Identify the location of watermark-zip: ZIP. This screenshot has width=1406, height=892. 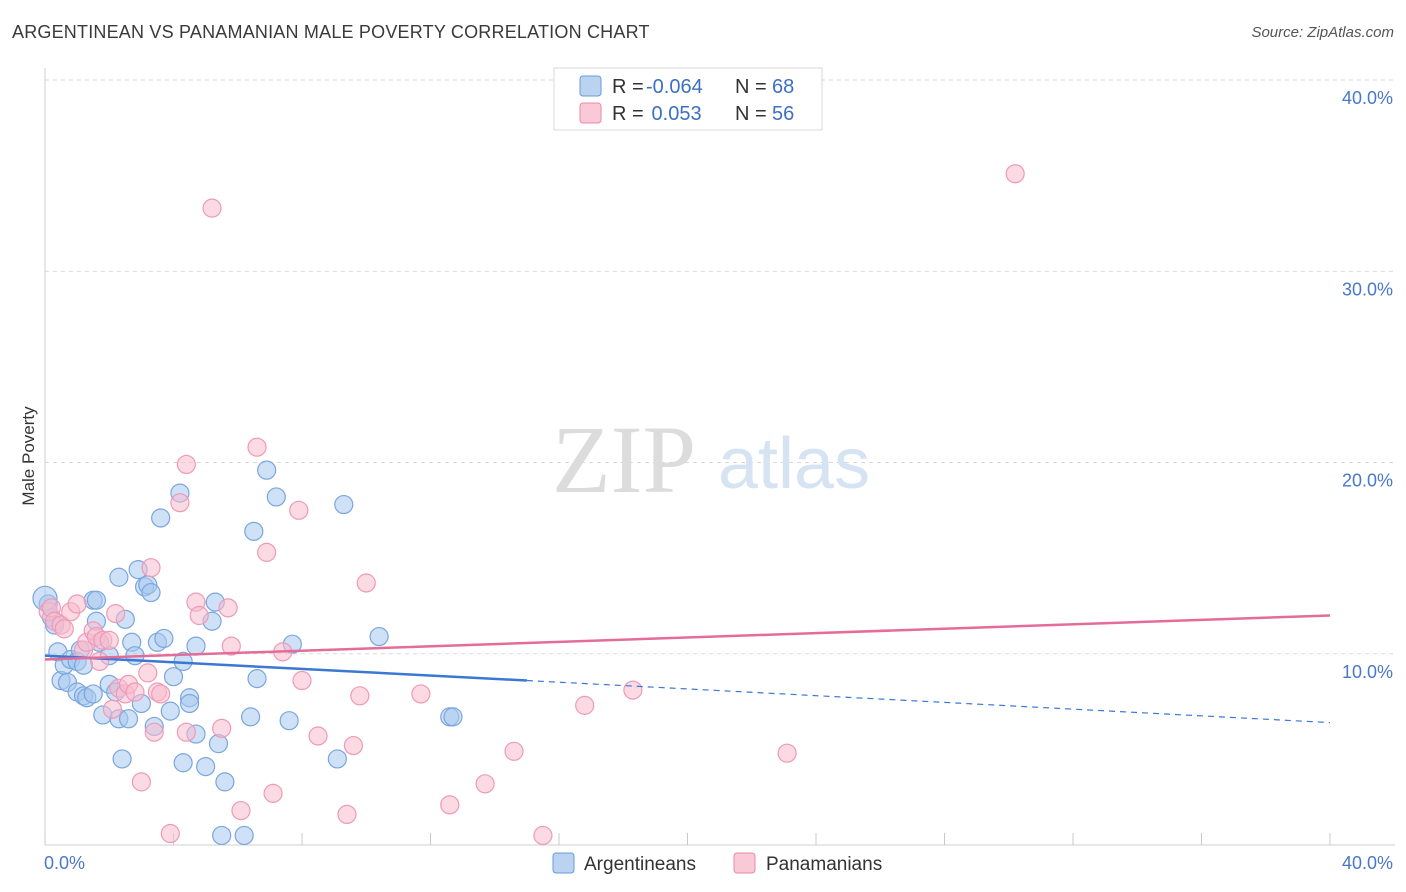
(624, 459).